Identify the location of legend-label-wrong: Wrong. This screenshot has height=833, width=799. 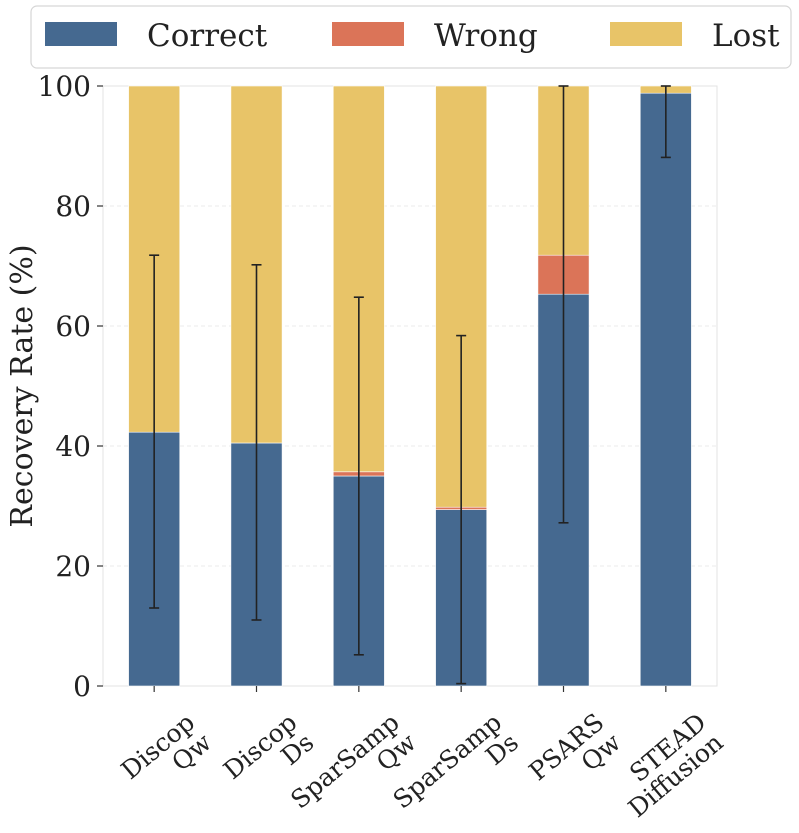
(486, 36).